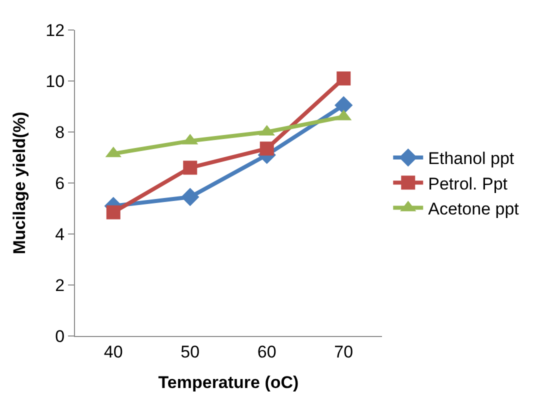 This screenshot has height=411, width=557. I want to click on legend-label: Acetone ppt, so click(474, 208).